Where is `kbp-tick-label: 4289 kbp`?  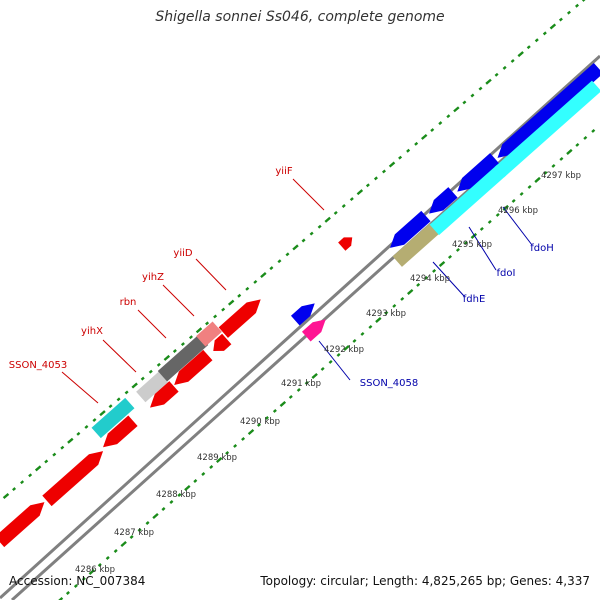
kbp-tick-label: 4289 kbp is located at coordinates (217, 458).